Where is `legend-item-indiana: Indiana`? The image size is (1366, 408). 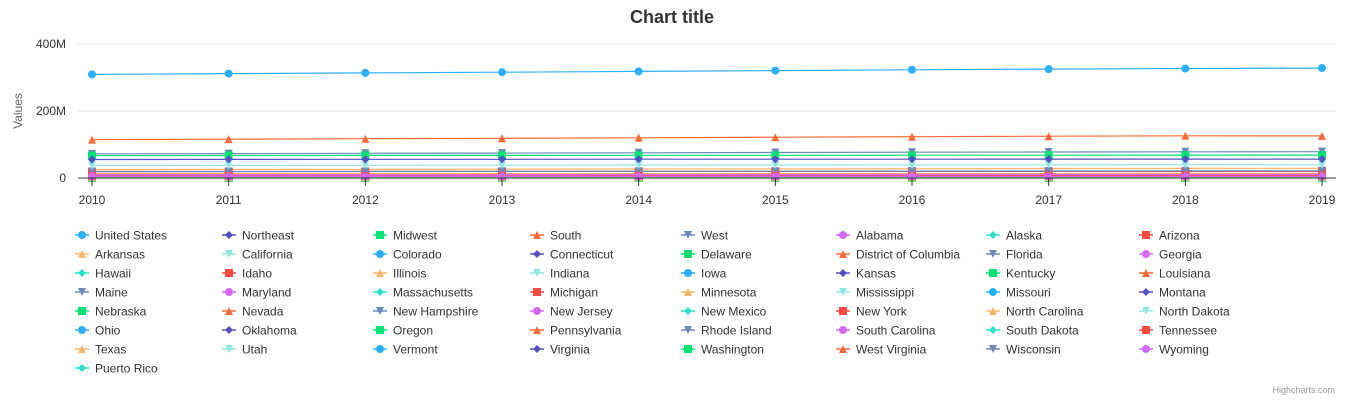
legend-item-indiana: Indiana is located at coordinates (560, 274).